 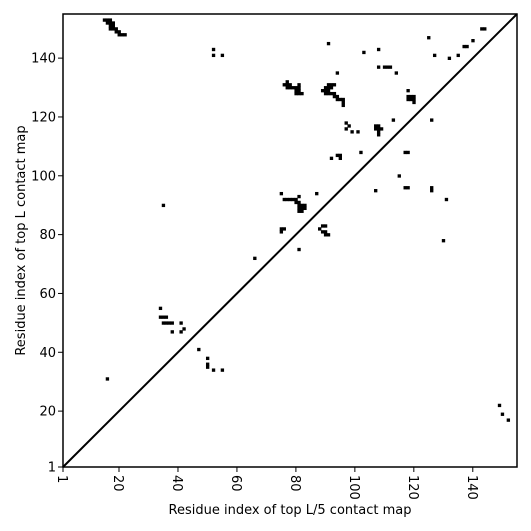 What do you see at coordinates (47, 235) in the screenshot?
I see `y-tick-label: 80` at bounding box center [47, 235].